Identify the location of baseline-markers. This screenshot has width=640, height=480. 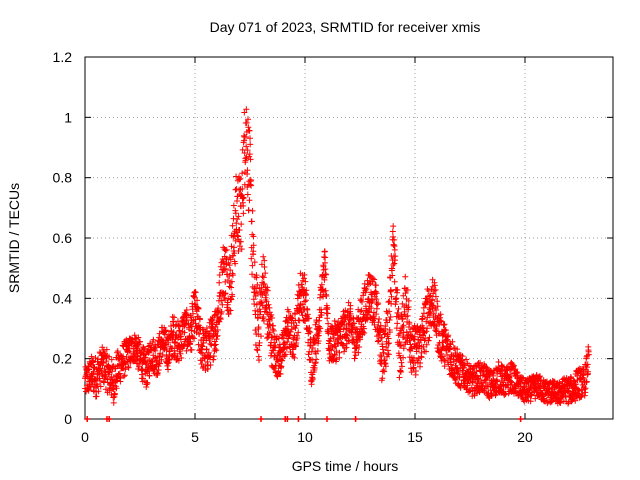
(304, 419).